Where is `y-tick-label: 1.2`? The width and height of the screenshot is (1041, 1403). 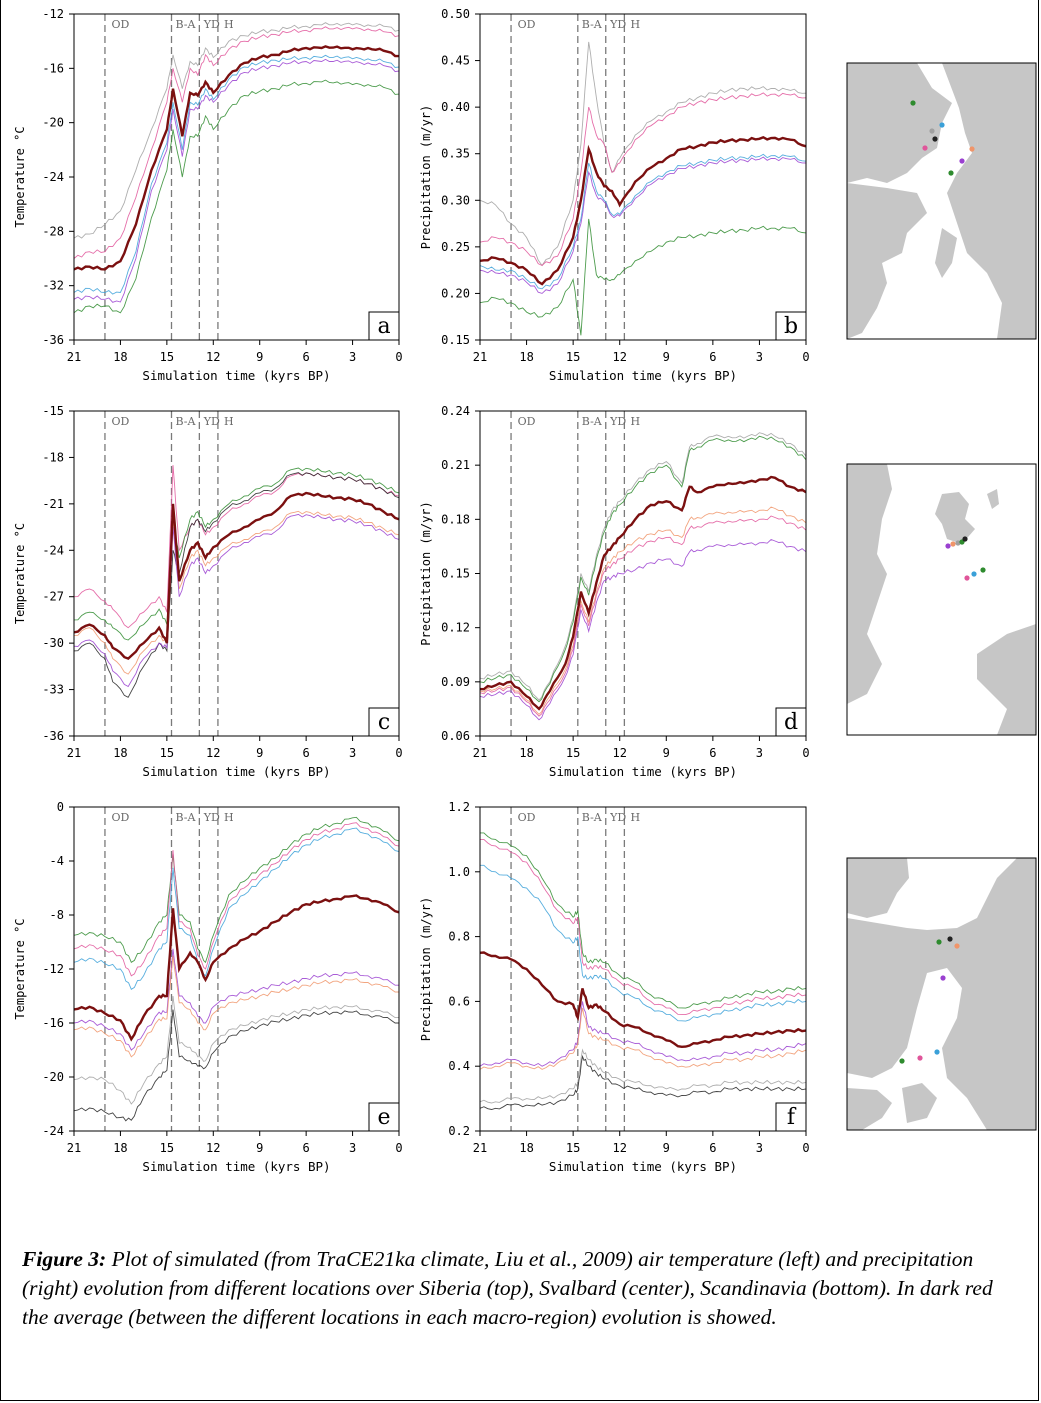
y-tick-label: 1.2 is located at coordinates (459, 807).